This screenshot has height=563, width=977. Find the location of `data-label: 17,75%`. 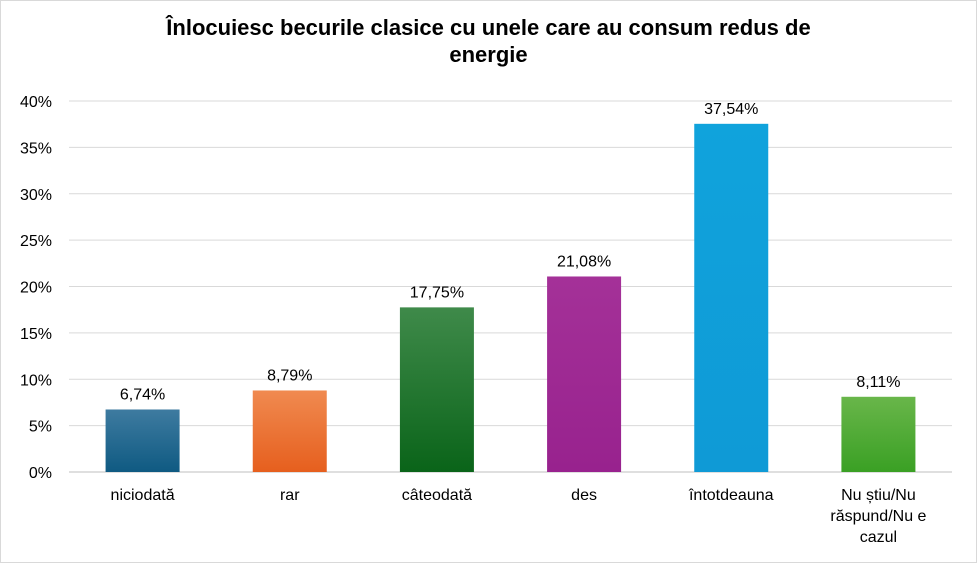

data-label: 17,75% is located at coordinates (437, 292).